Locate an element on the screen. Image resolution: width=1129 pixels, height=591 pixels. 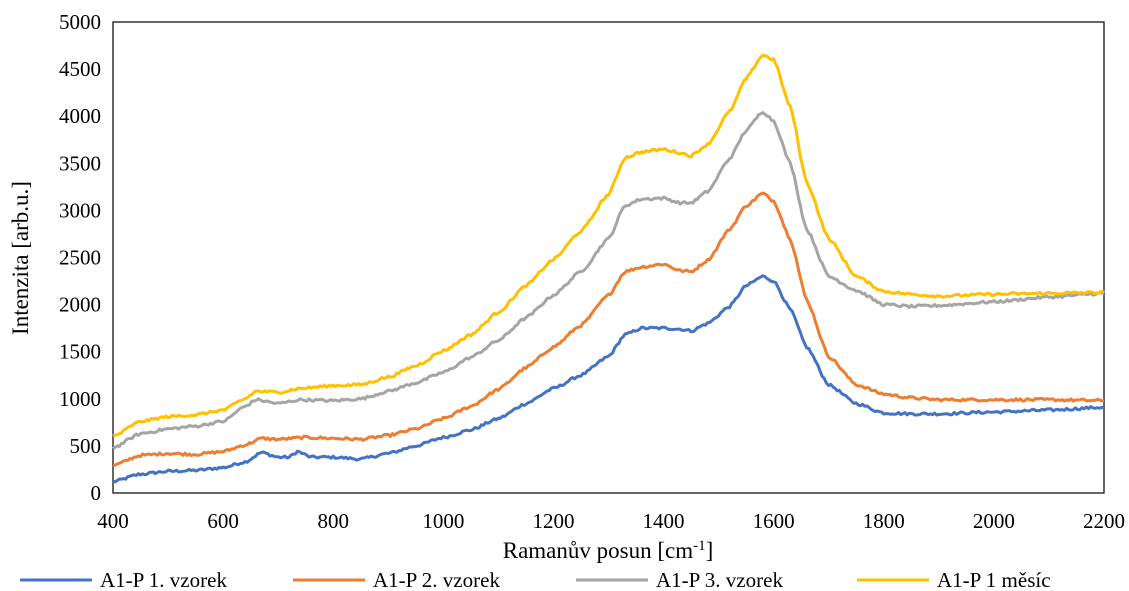
y-tick-labels: 0 500 1000 1500 2000 2500 3000 3500 4000 4500 5000 is located at coordinates (80, 257).